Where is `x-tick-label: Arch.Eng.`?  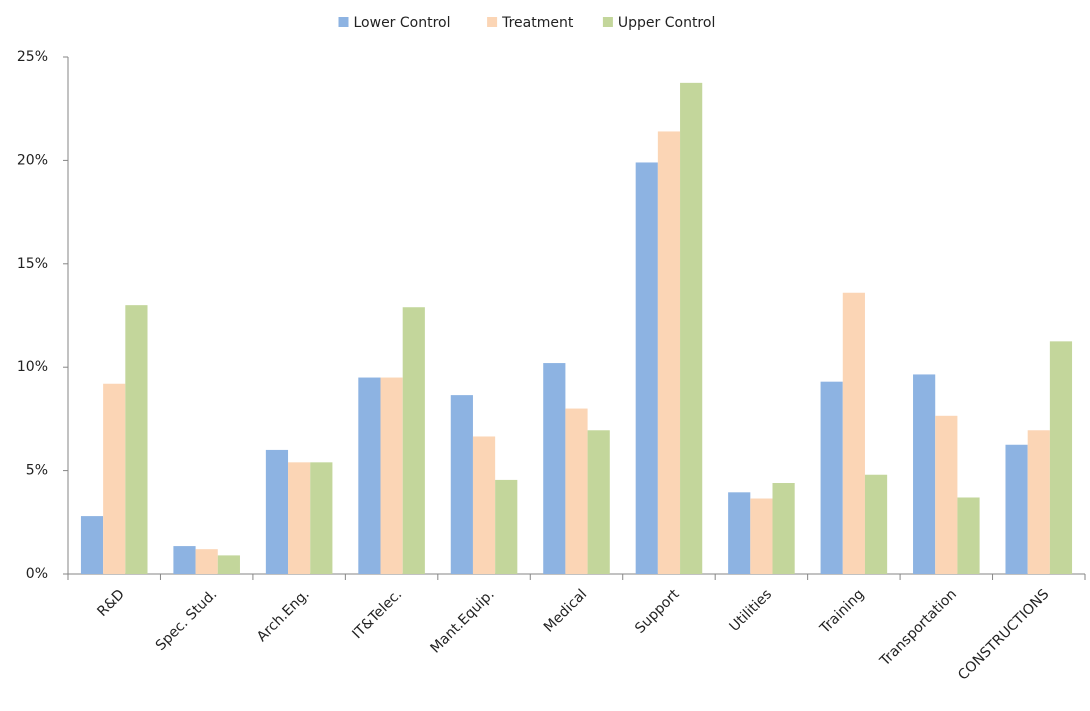 x-tick-label: Arch.Eng. is located at coordinates (283, 615).